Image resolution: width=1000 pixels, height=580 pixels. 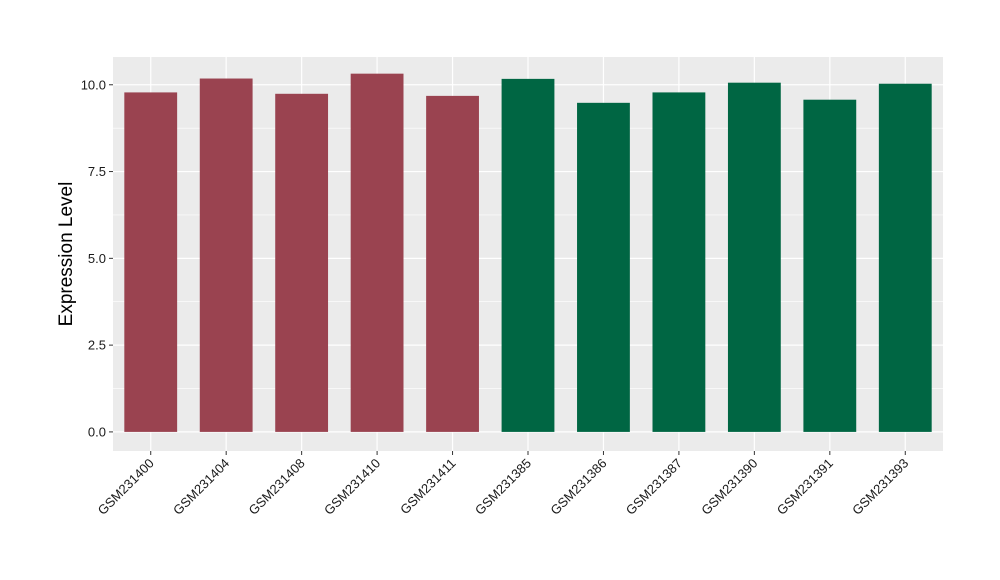 I want to click on x-tick-label: GSM231385, so click(x=503, y=487).